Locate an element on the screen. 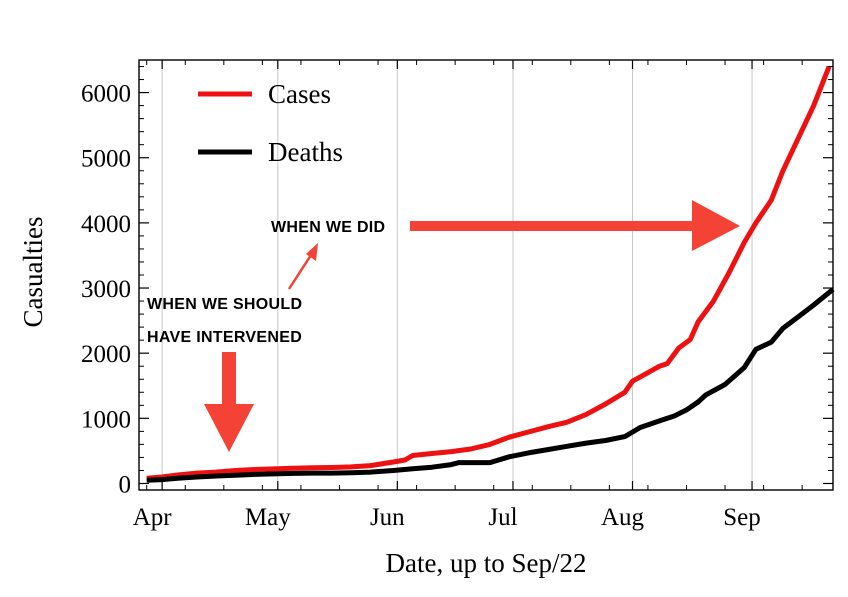 This screenshot has height=597, width=848. red-right-arrow-icon is located at coordinates (575, 225).